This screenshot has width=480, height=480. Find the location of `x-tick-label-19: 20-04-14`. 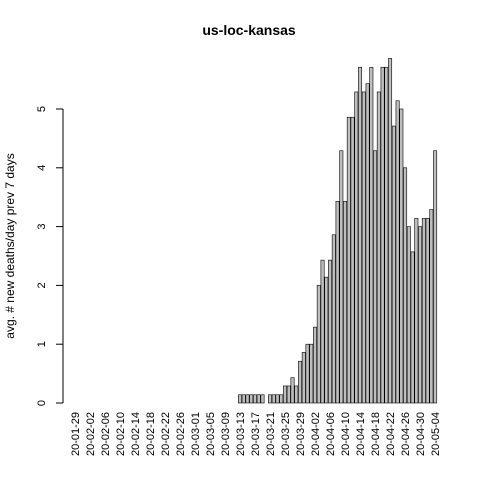

x-tick-label-19: 20-04-14 is located at coordinates (361, 434).